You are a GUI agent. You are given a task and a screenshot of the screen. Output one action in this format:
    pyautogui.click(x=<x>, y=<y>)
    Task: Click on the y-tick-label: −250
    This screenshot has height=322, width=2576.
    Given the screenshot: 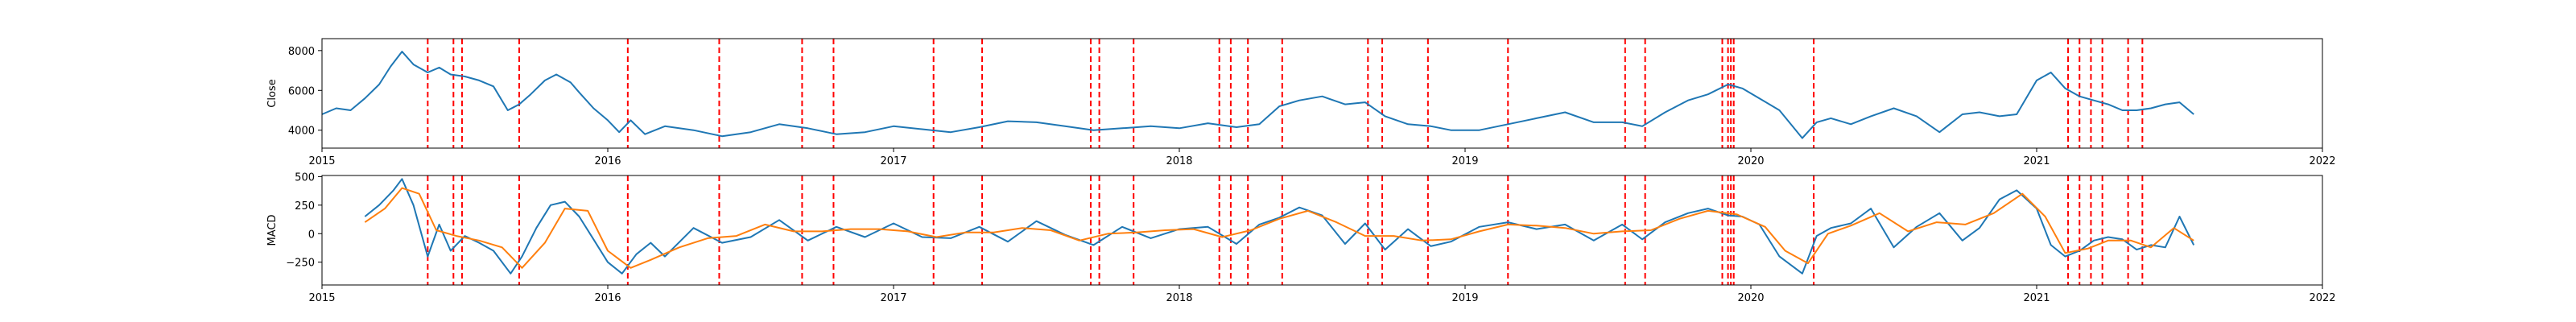 What is the action you would take?
    pyautogui.click(x=300, y=264)
    